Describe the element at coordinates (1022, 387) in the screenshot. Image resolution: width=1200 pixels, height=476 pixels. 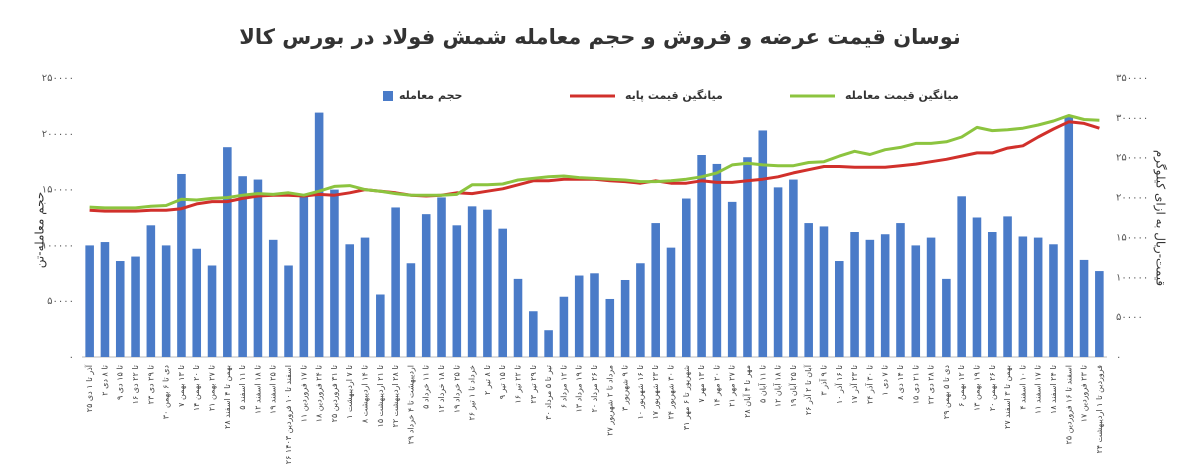
I see `x-tick-label: ۴ تا ۱۰ اسفند` at that location.